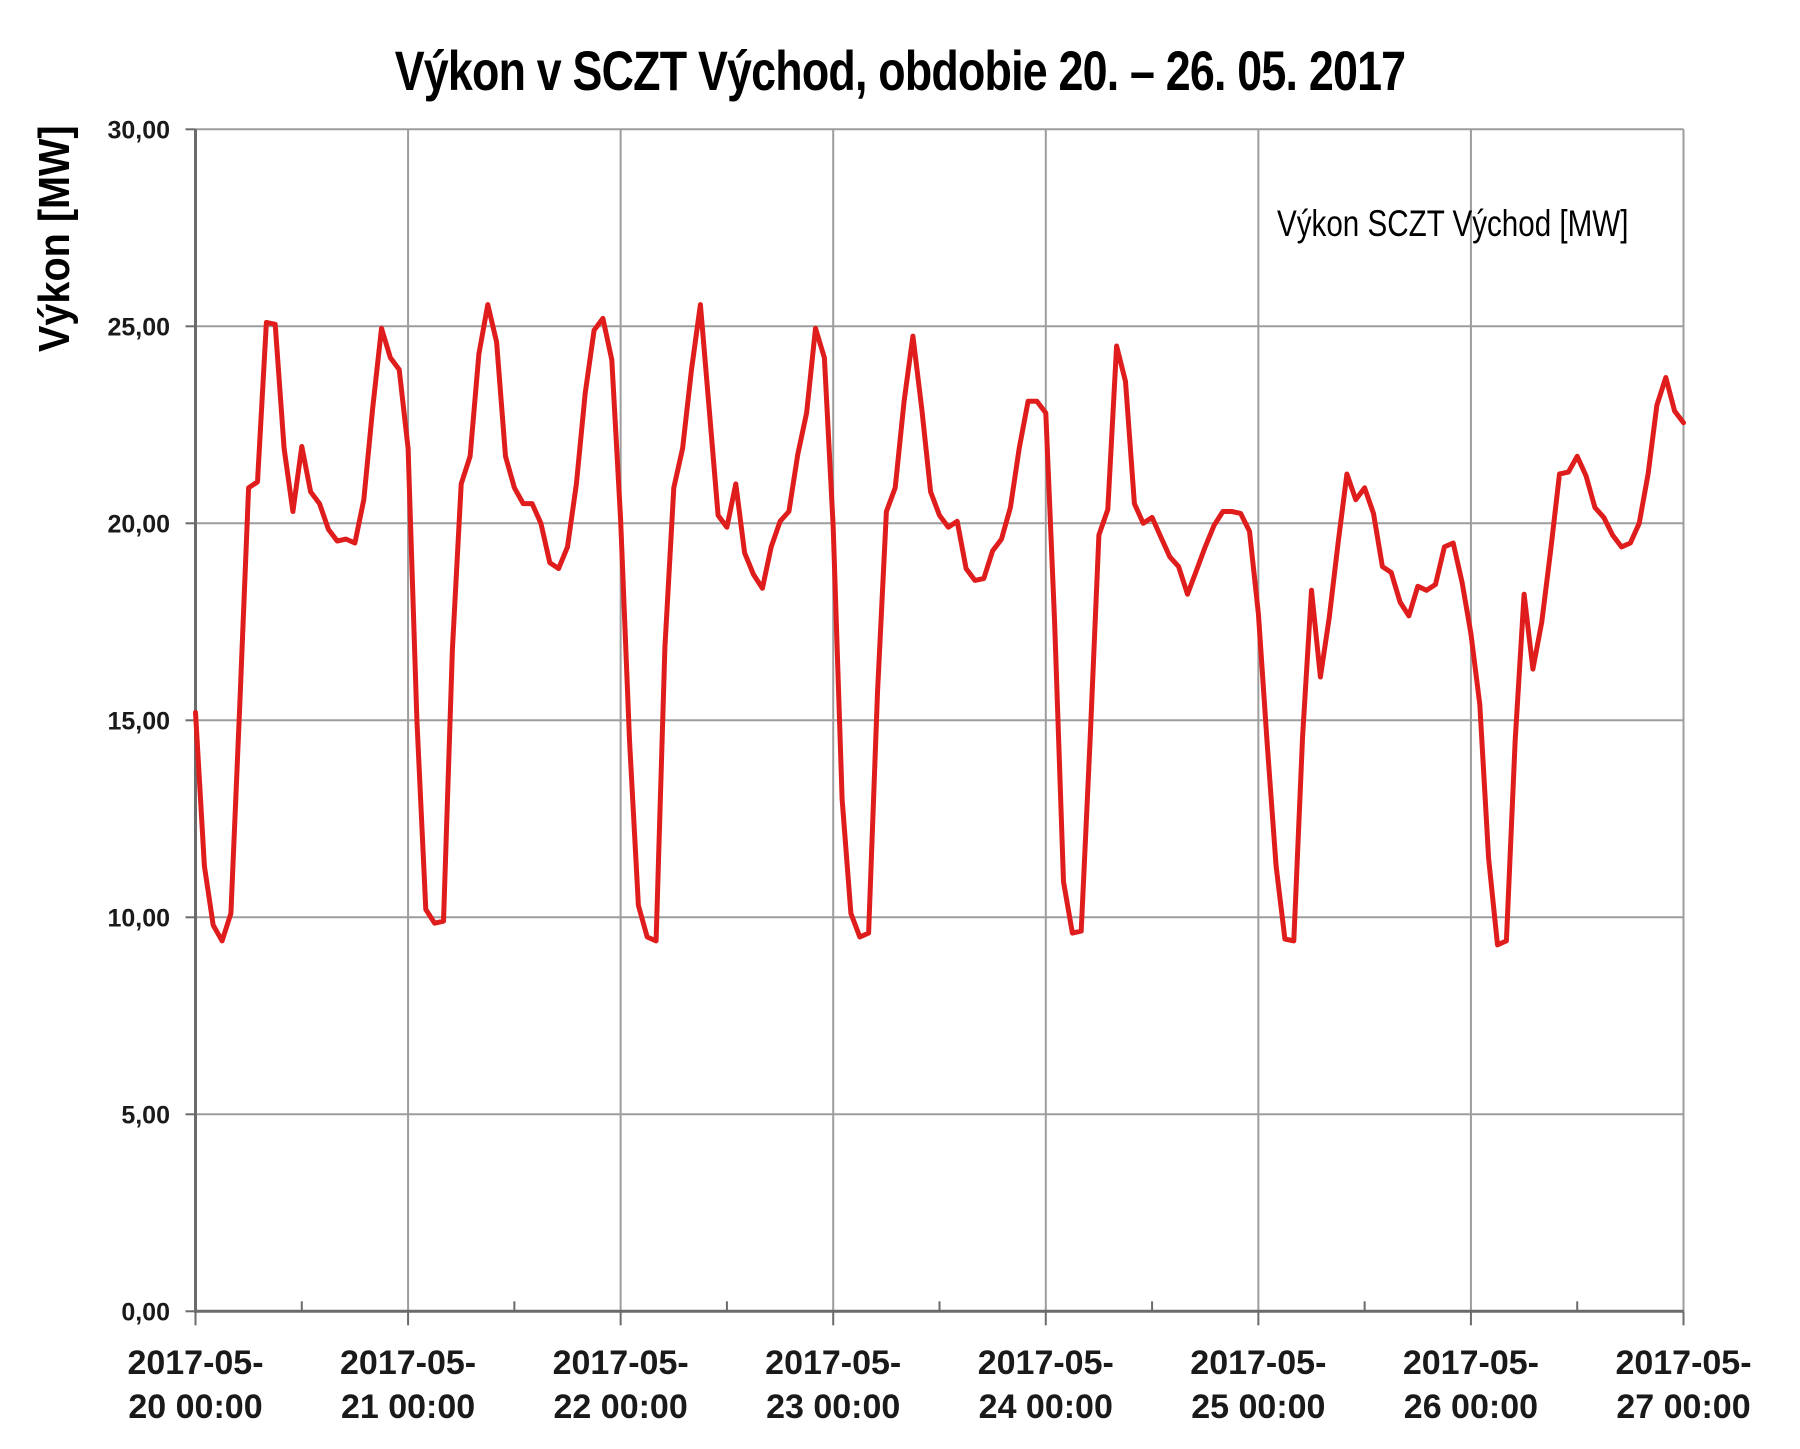 The image size is (1800, 1449). Describe the element at coordinates (1258, 1407) in the screenshot. I see `svg-text: 25 00:00` at that location.